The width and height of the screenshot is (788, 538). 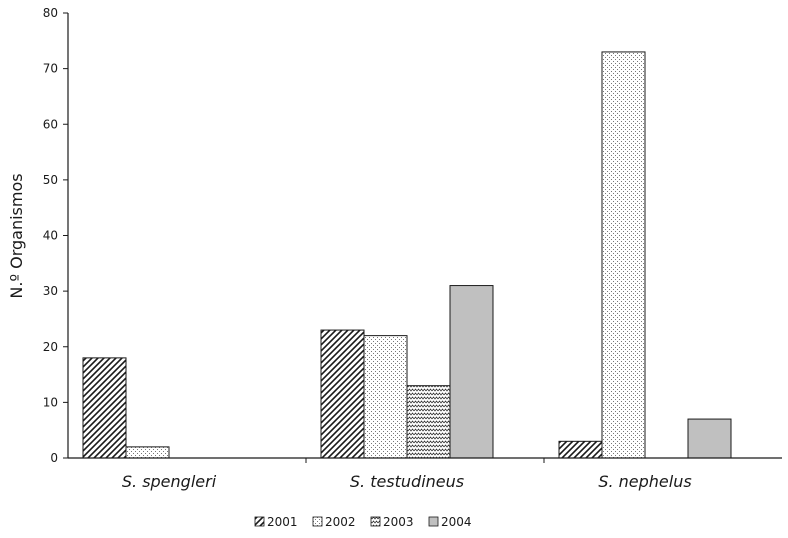 I want to click on x-tick-label: S. nephelus, so click(x=644, y=481).